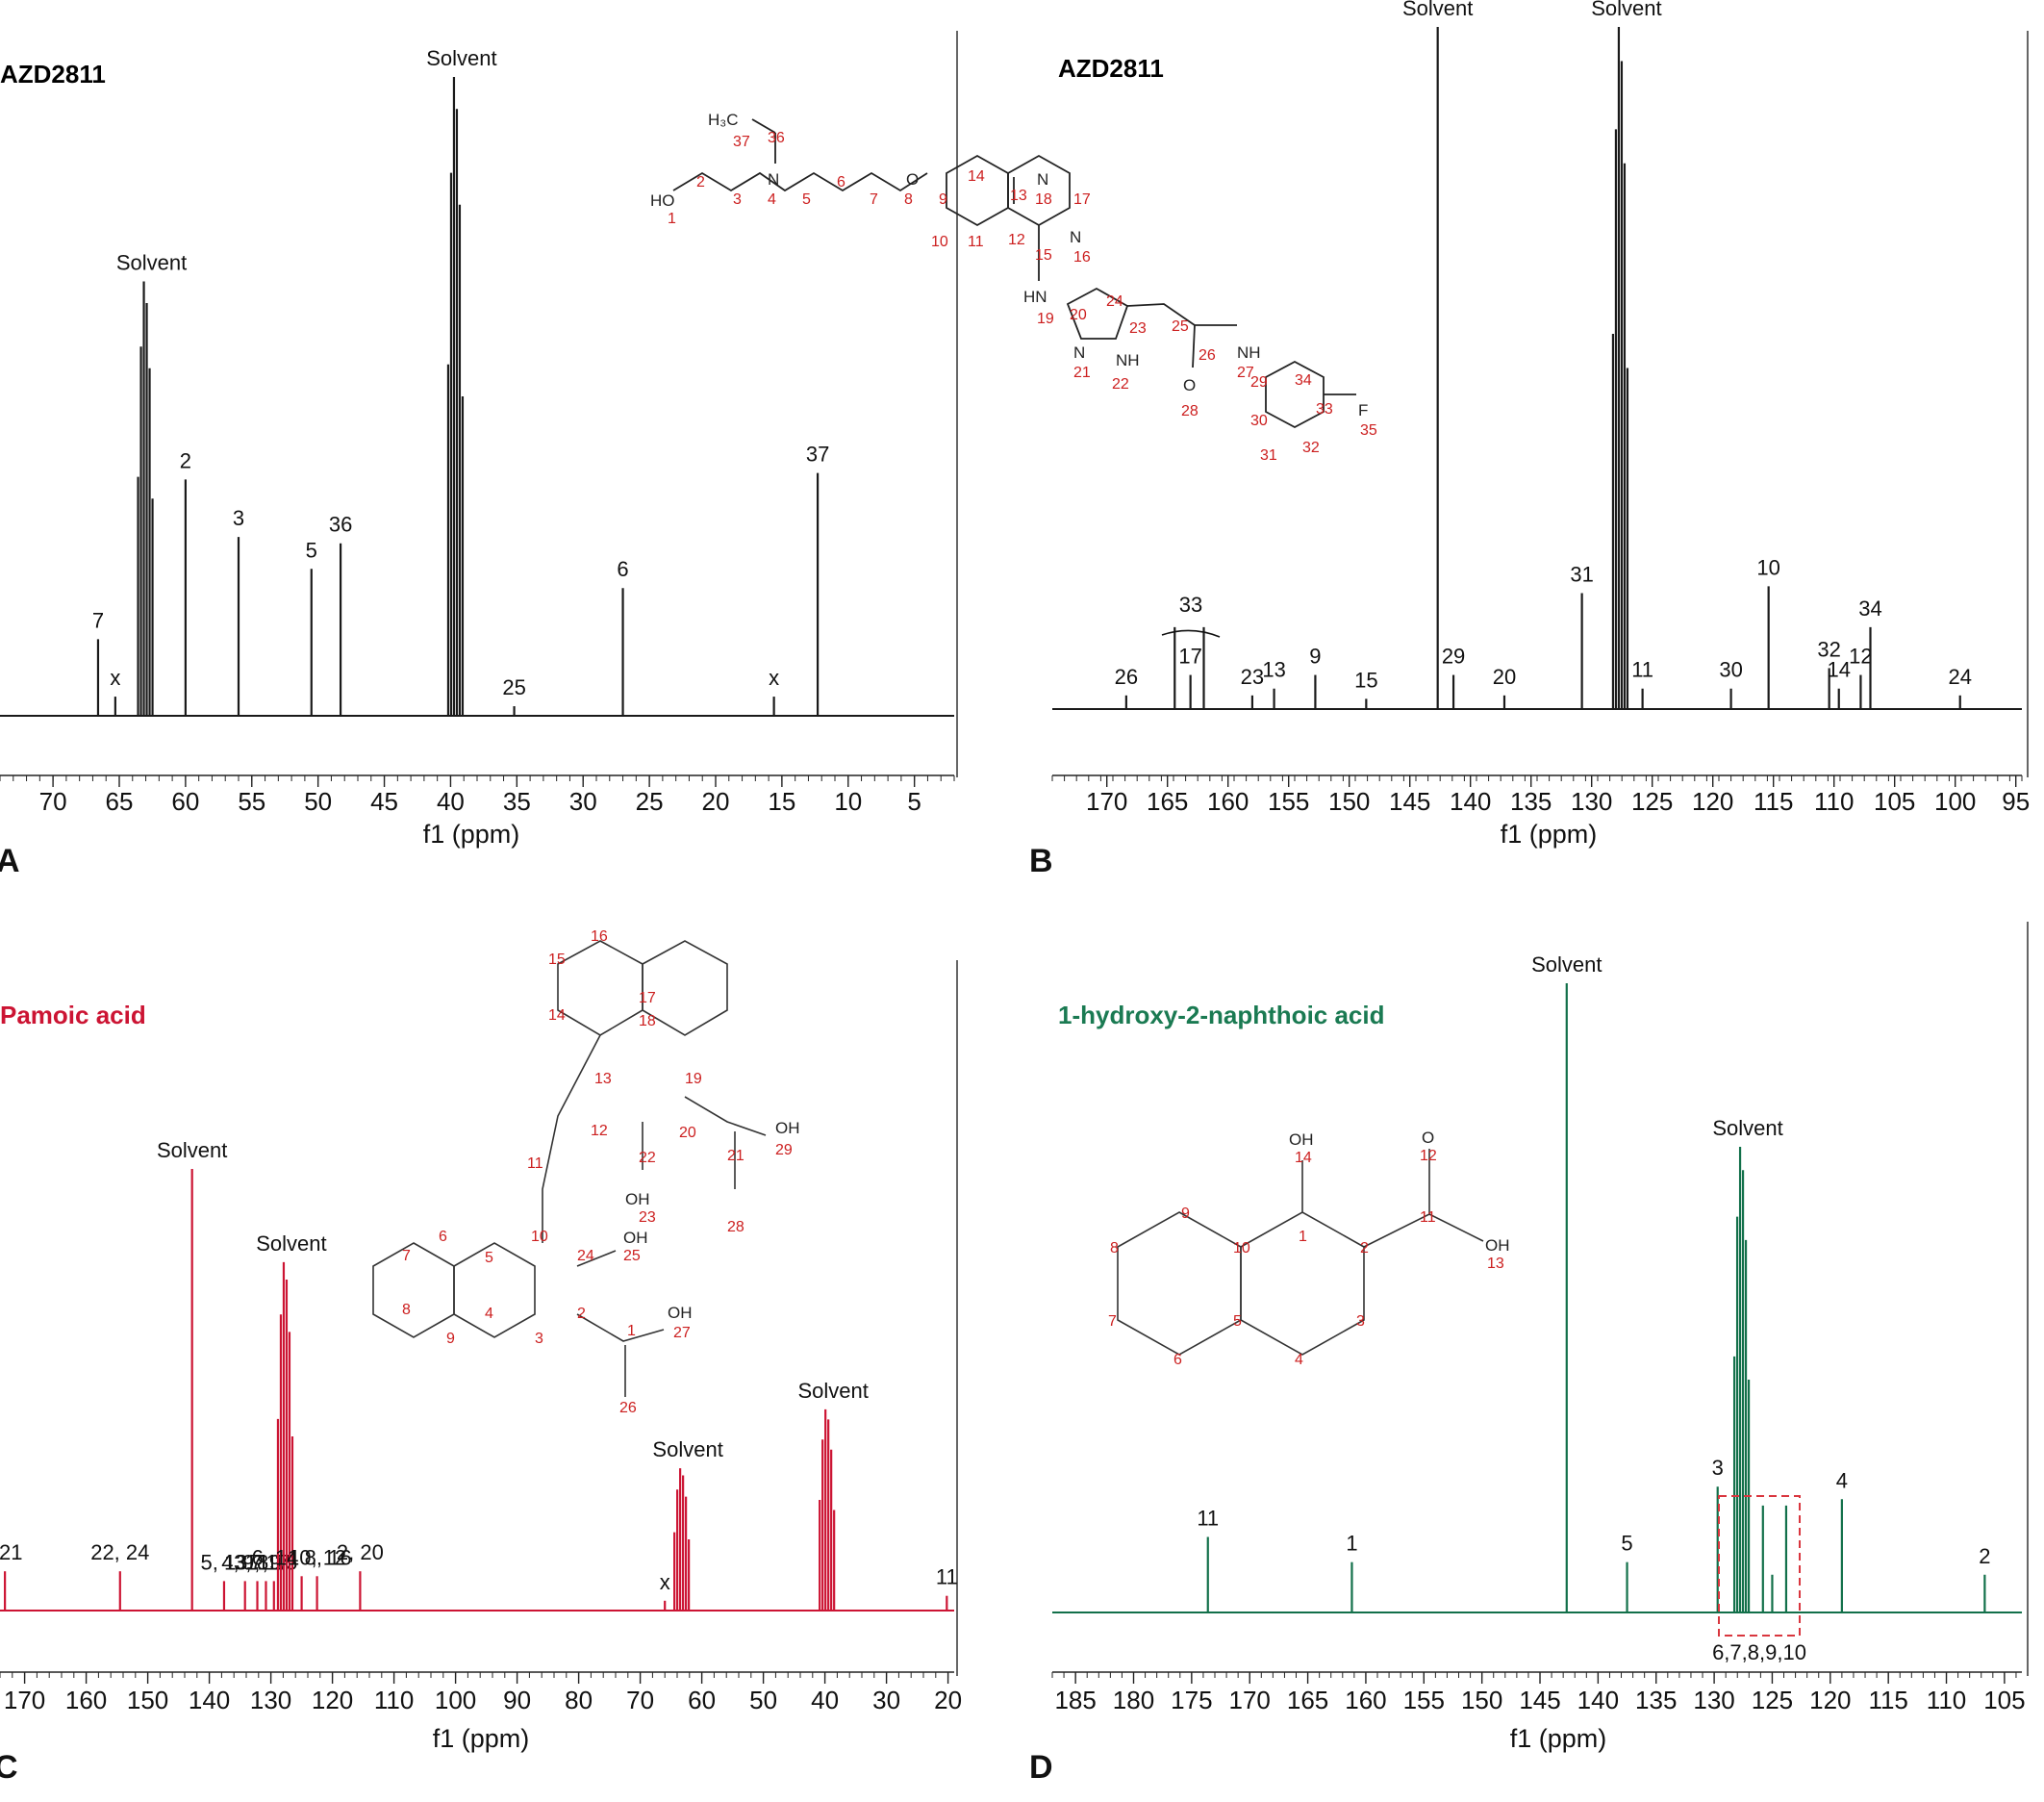 This screenshot has width=2044, height=1802. I want to click on tick-label: 80, so click(579, 1700).